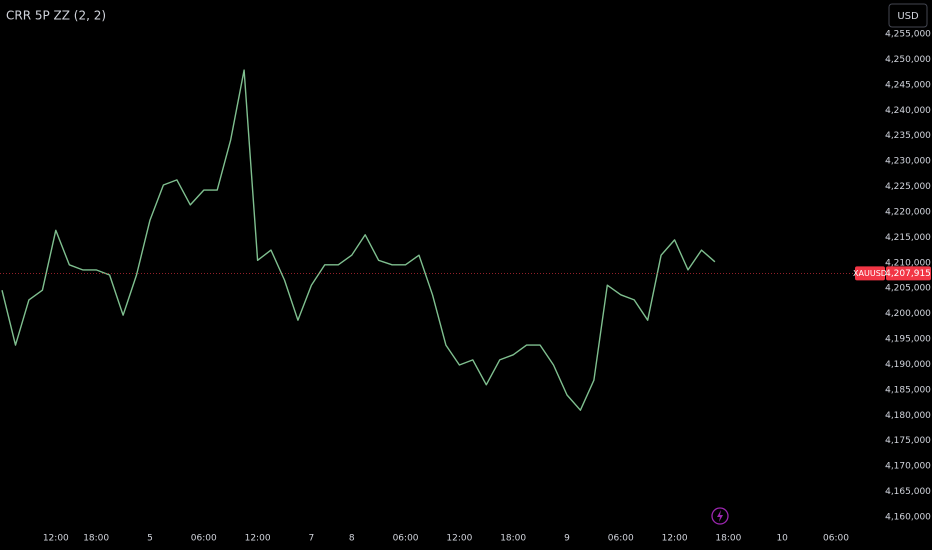  I want to click on y-tick-label: 4,190,000, so click(908, 365).